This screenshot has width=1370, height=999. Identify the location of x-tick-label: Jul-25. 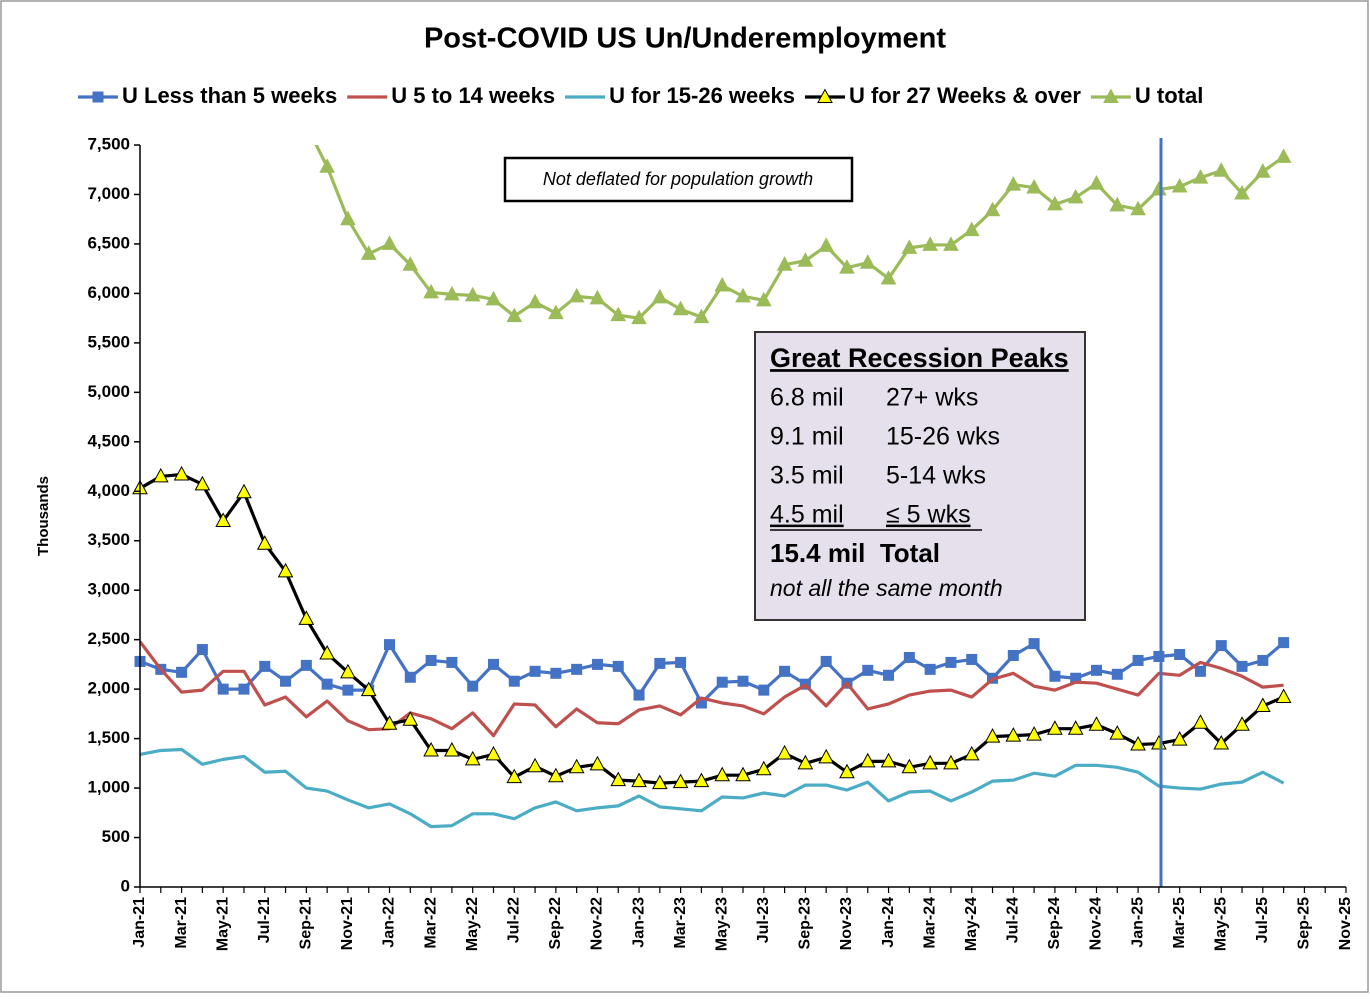
(1262, 920).